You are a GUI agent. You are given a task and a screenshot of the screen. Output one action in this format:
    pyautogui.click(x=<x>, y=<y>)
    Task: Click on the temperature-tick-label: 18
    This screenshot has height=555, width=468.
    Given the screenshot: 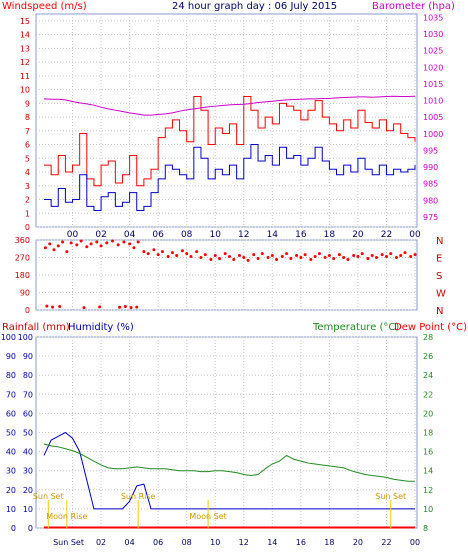 What is the action you would take?
    pyautogui.click(x=428, y=433)
    